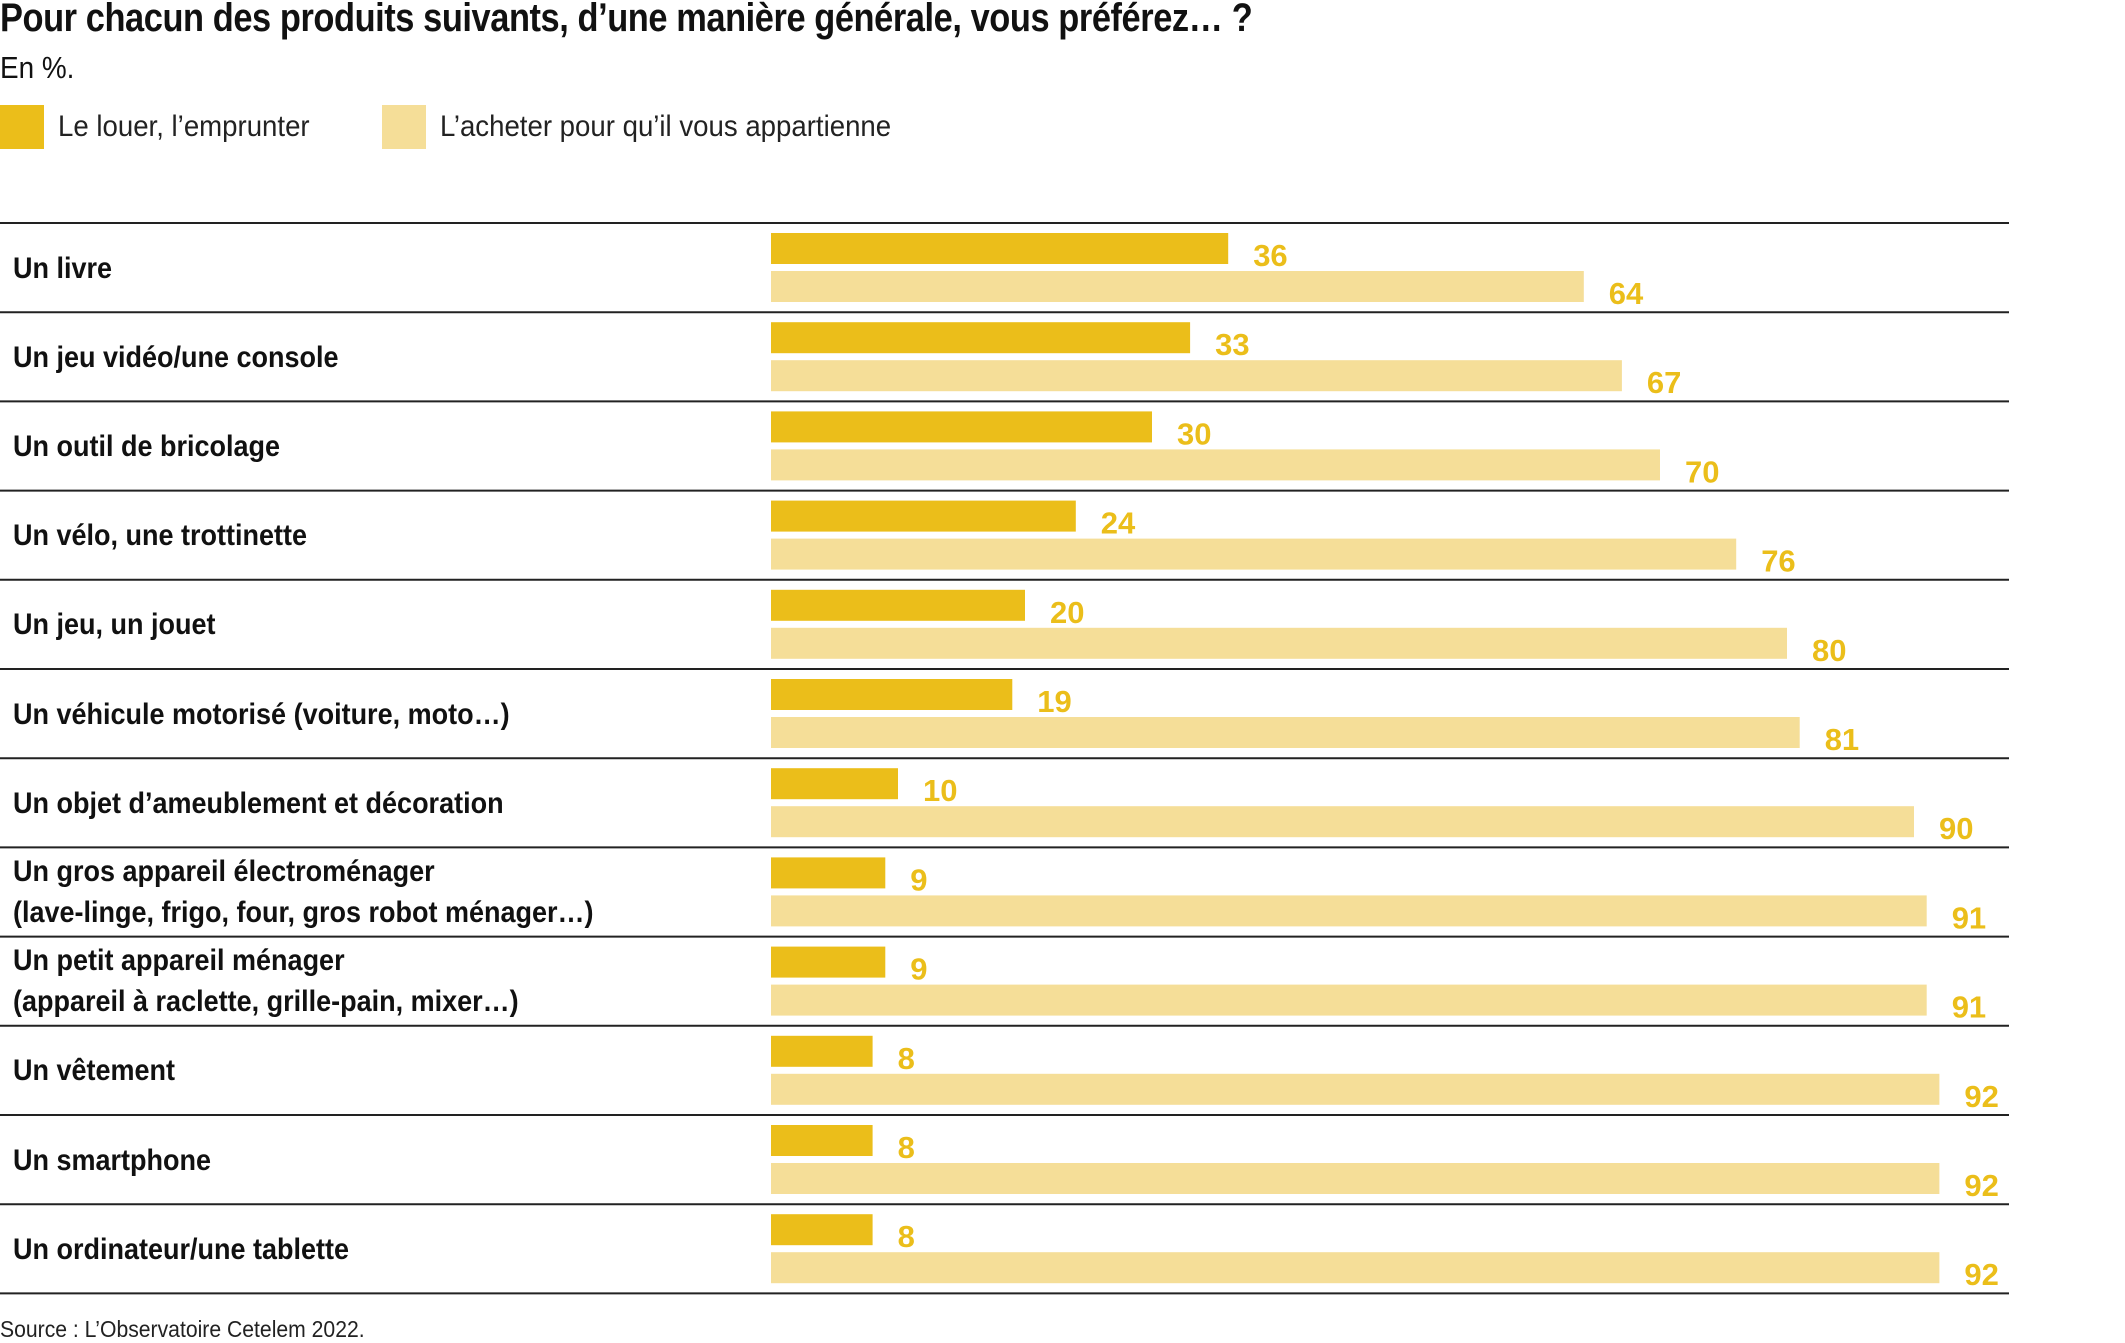 Image resolution: width=2125 pixels, height=1343 pixels. What do you see at coordinates (940, 790) in the screenshot?
I see `data-label: 10` at bounding box center [940, 790].